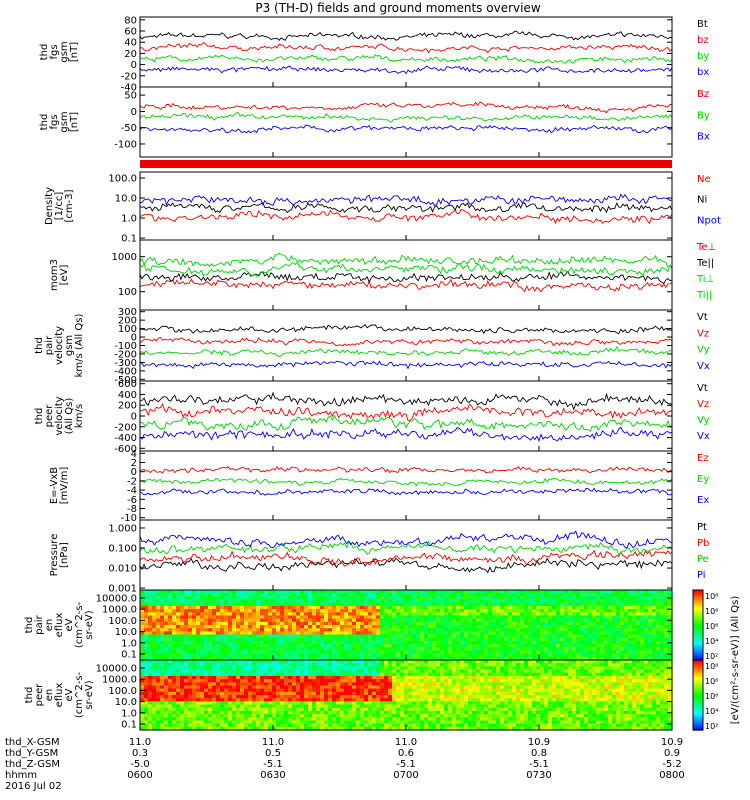  Describe the element at coordinates (130, 43) in the screenshot. I see `y-tick-label: 40` at that location.